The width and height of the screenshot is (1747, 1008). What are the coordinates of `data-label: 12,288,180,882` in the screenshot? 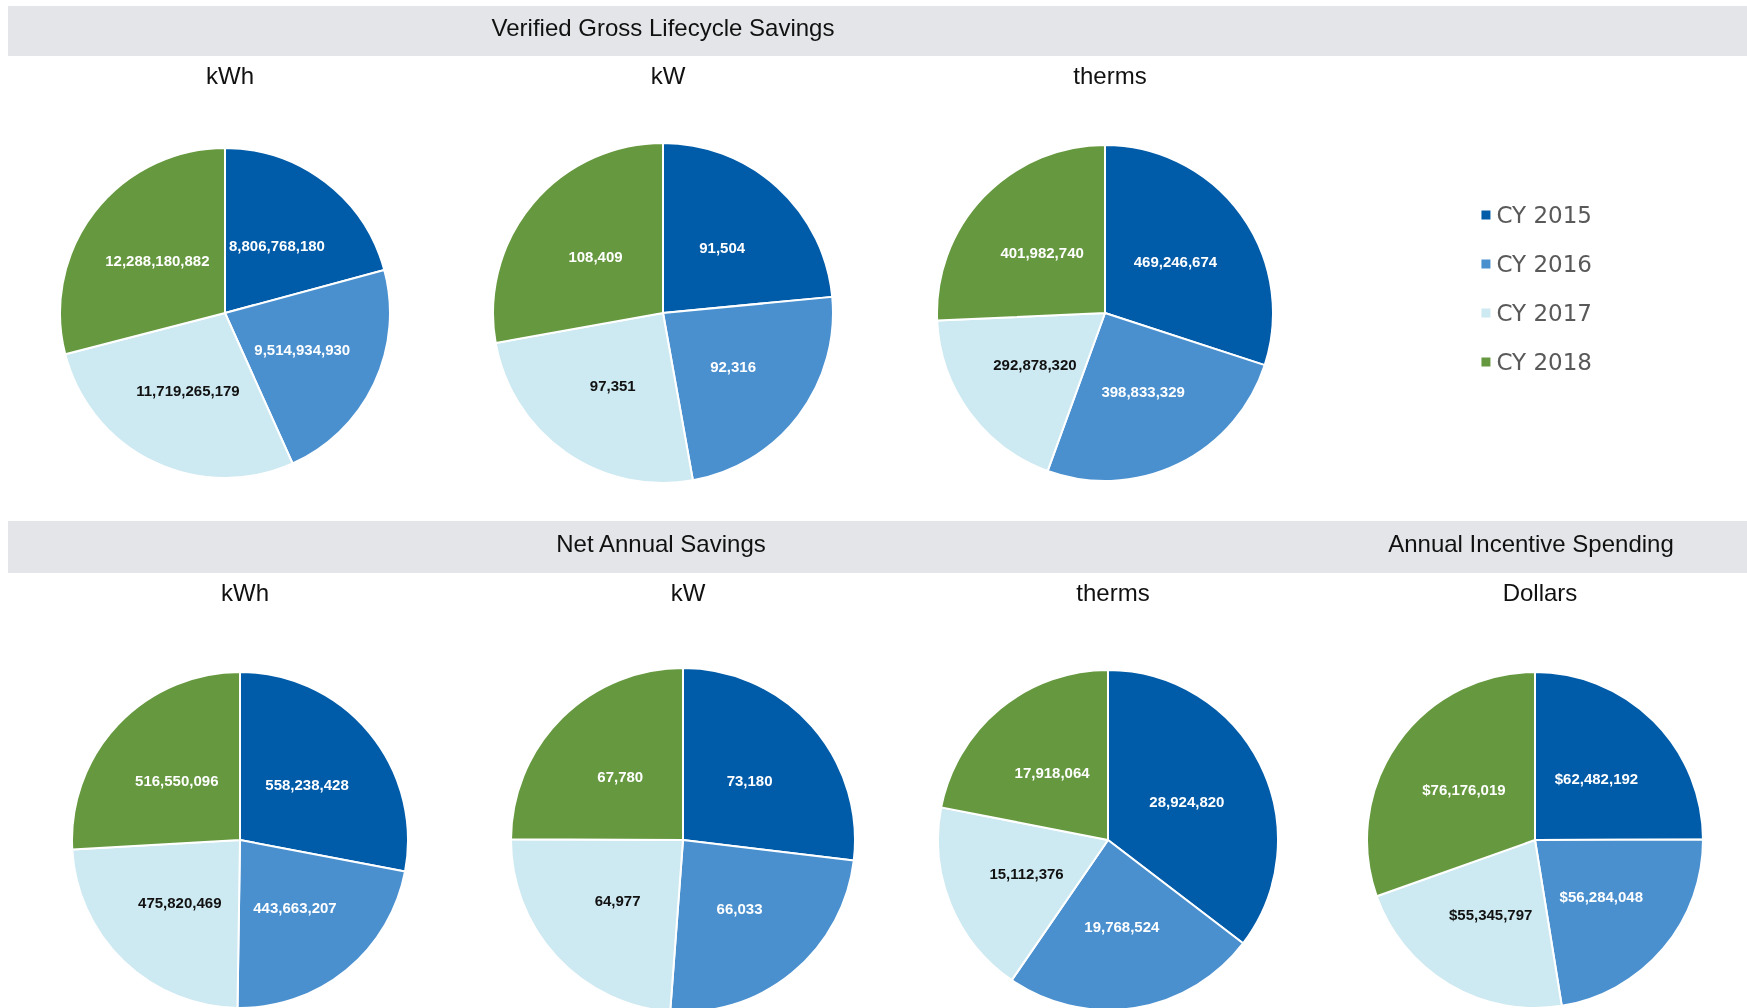 It's located at (157, 261).